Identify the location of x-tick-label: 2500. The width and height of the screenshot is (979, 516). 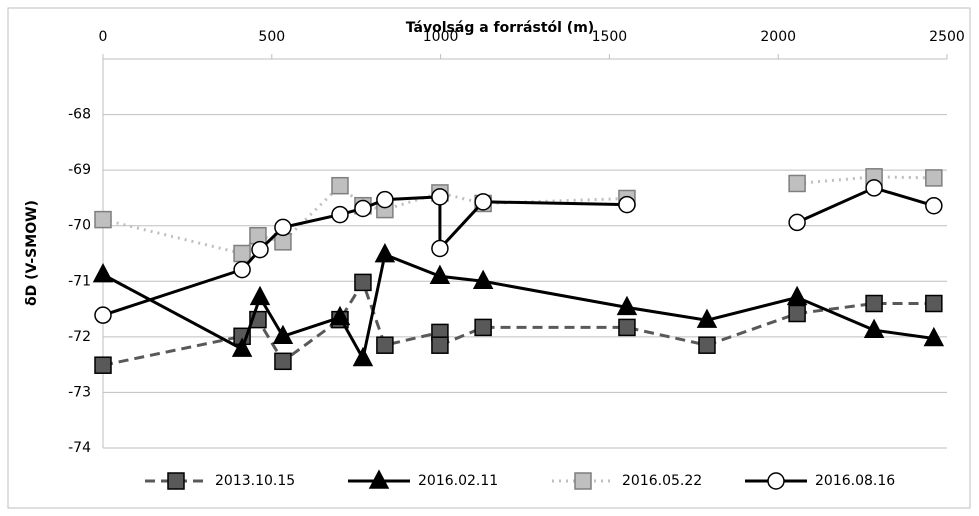
(947, 37).